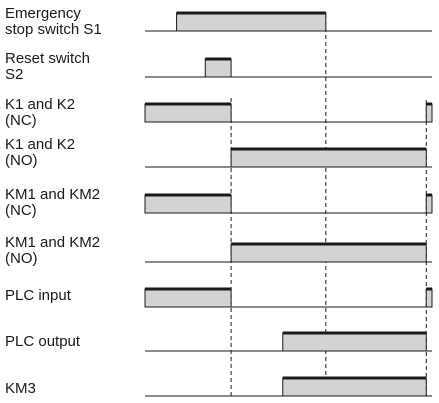  Describe the element at coordinates (38, 295) in the screenshot. I see `signal-label-plc-input: PLC input` at that location.